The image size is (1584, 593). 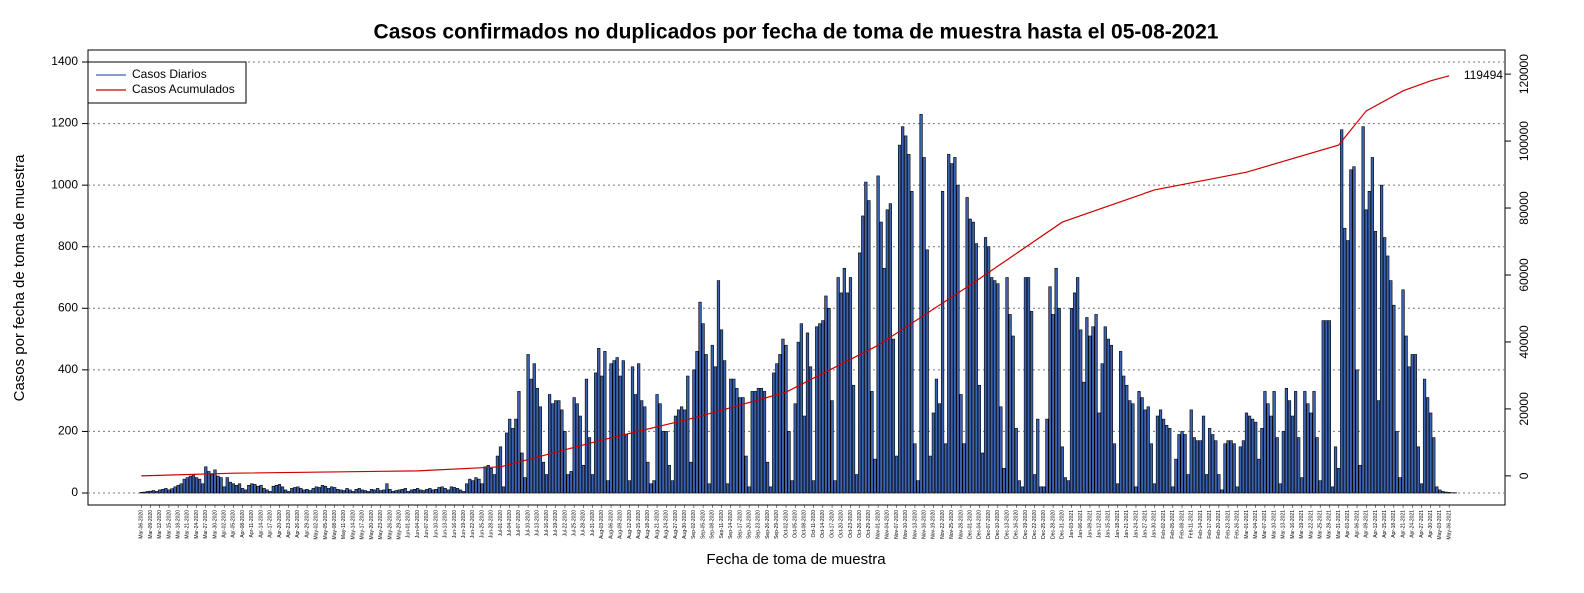 I want to click on x-tick-label: Jul-16-2020, so click(x=547, y=523).